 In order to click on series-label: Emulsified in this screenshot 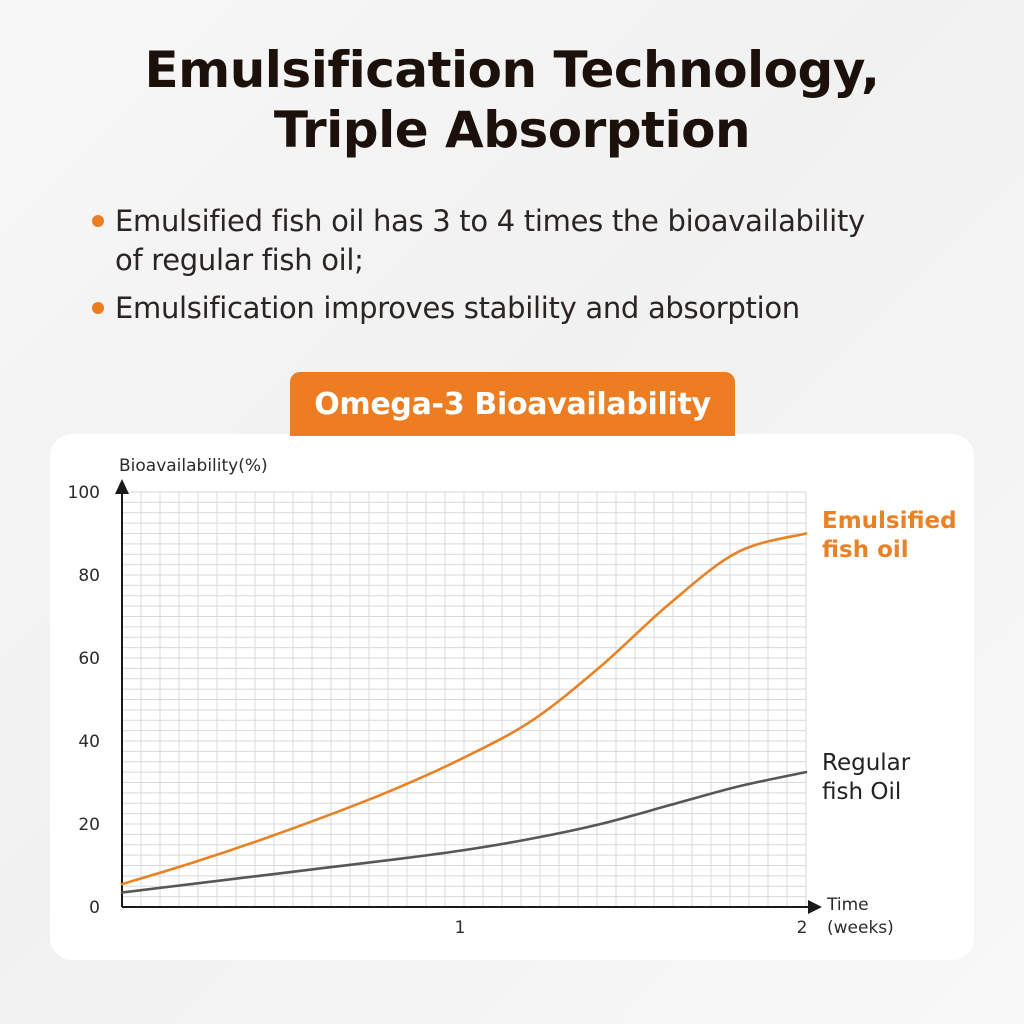, I will do `click(889, 521)`.